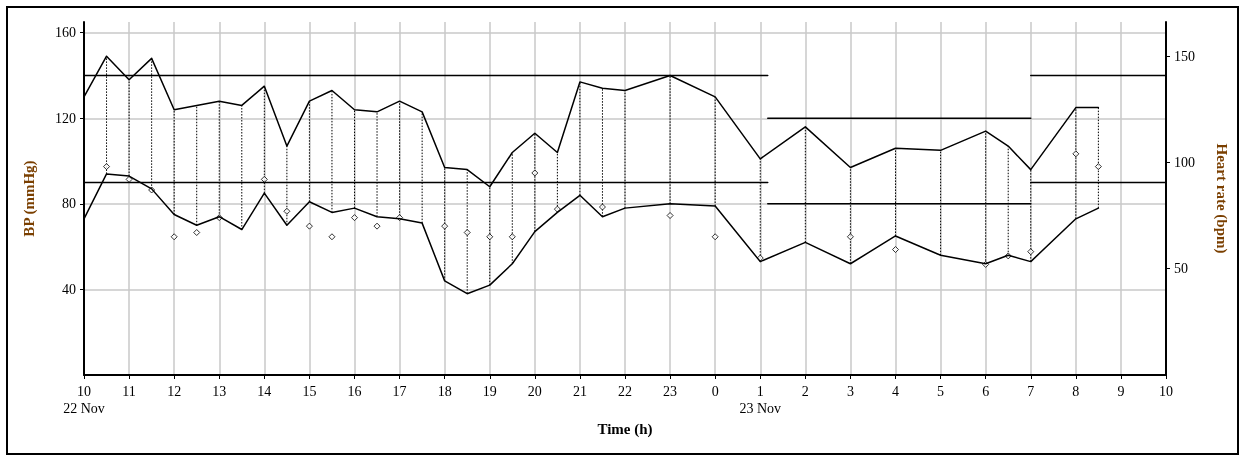 Image resolution: width=1247 pixels, height=463 pixels. What do you see at coordinates (1031, 391) in the screenshot?
I see `x-tick-label: 7` at bounding box center [1031, 391].